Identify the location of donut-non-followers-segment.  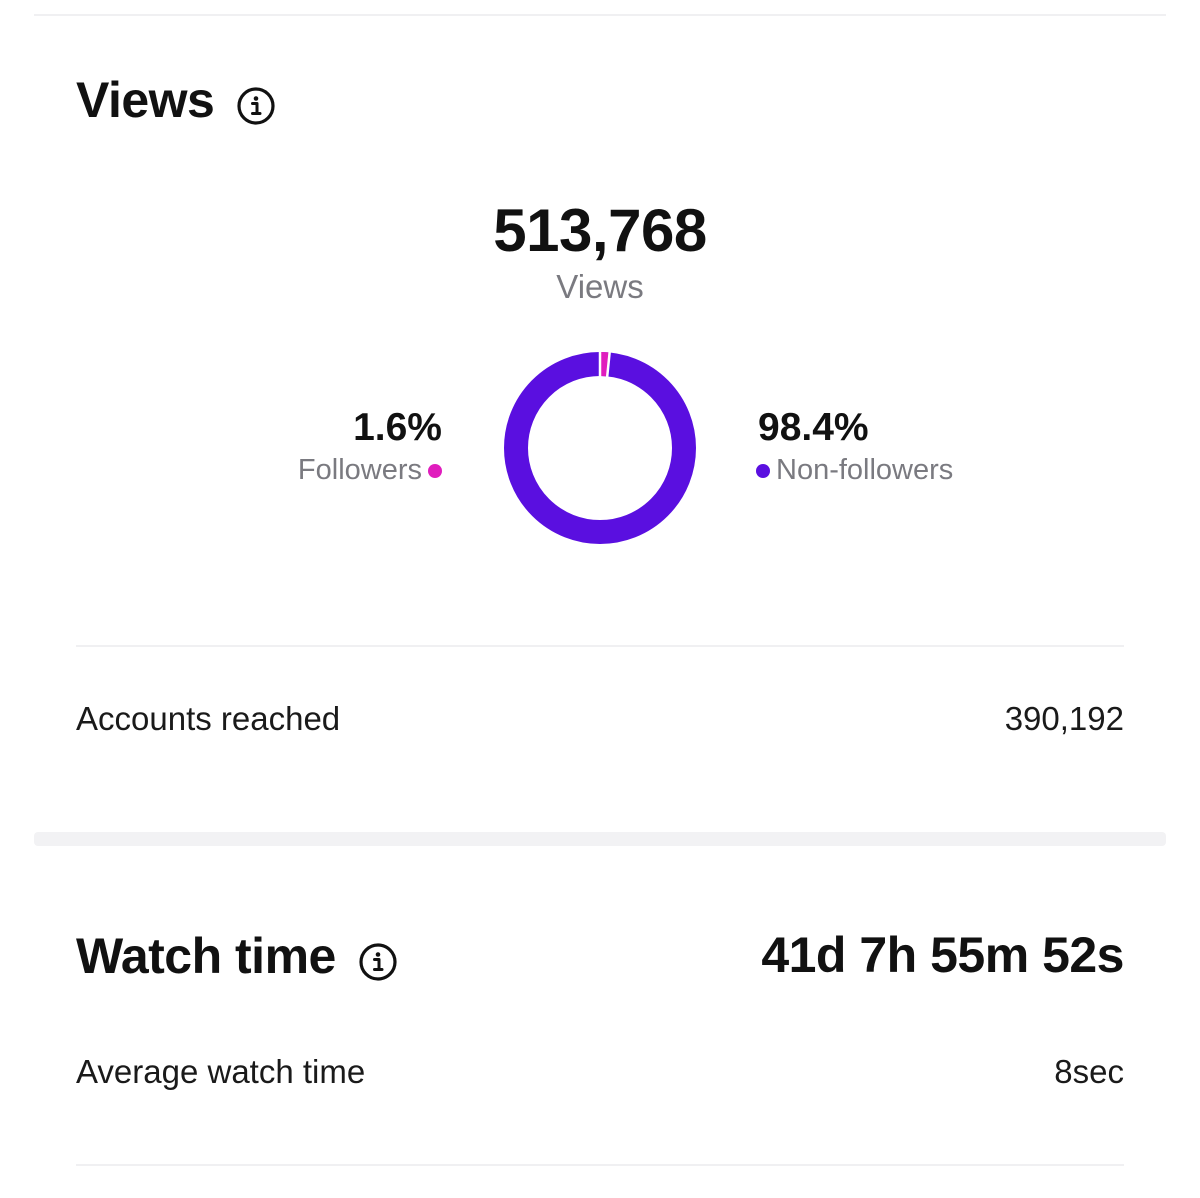
(600, 448).